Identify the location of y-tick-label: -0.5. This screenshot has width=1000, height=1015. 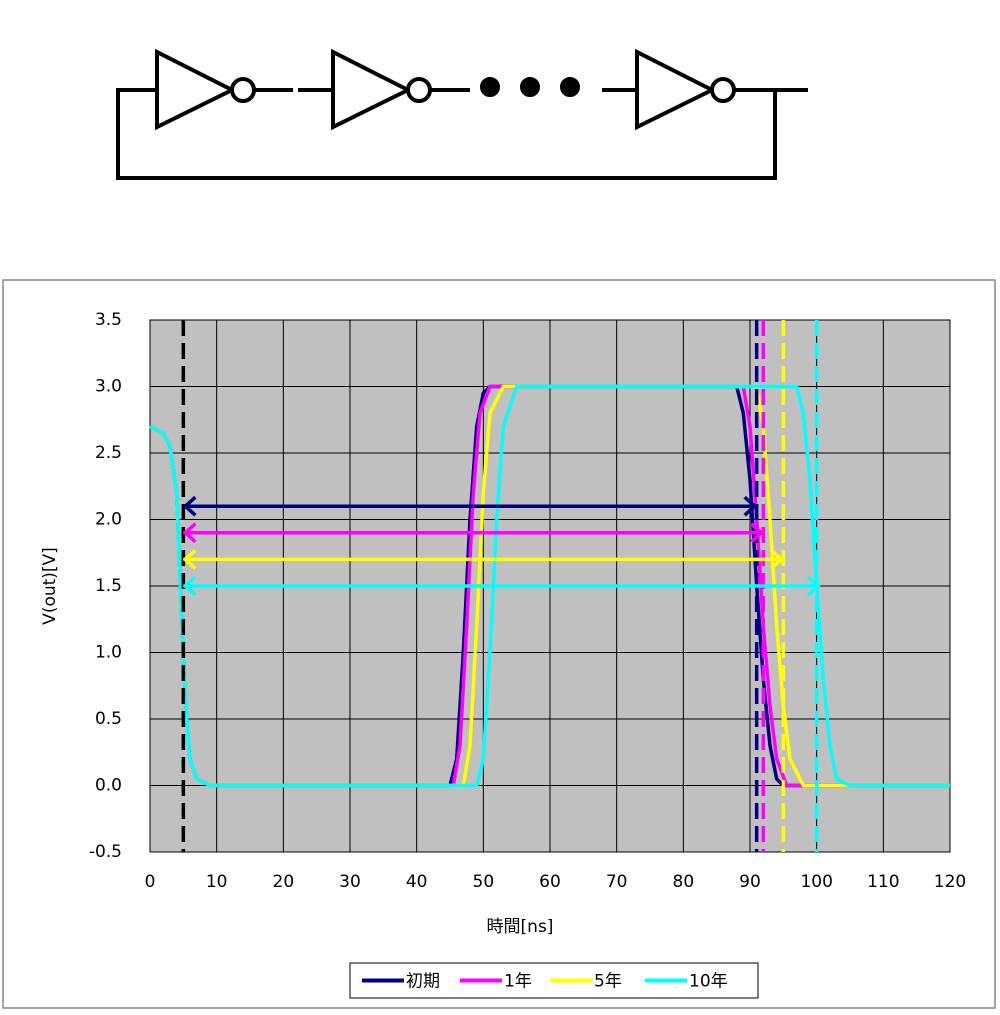
(105, 852).